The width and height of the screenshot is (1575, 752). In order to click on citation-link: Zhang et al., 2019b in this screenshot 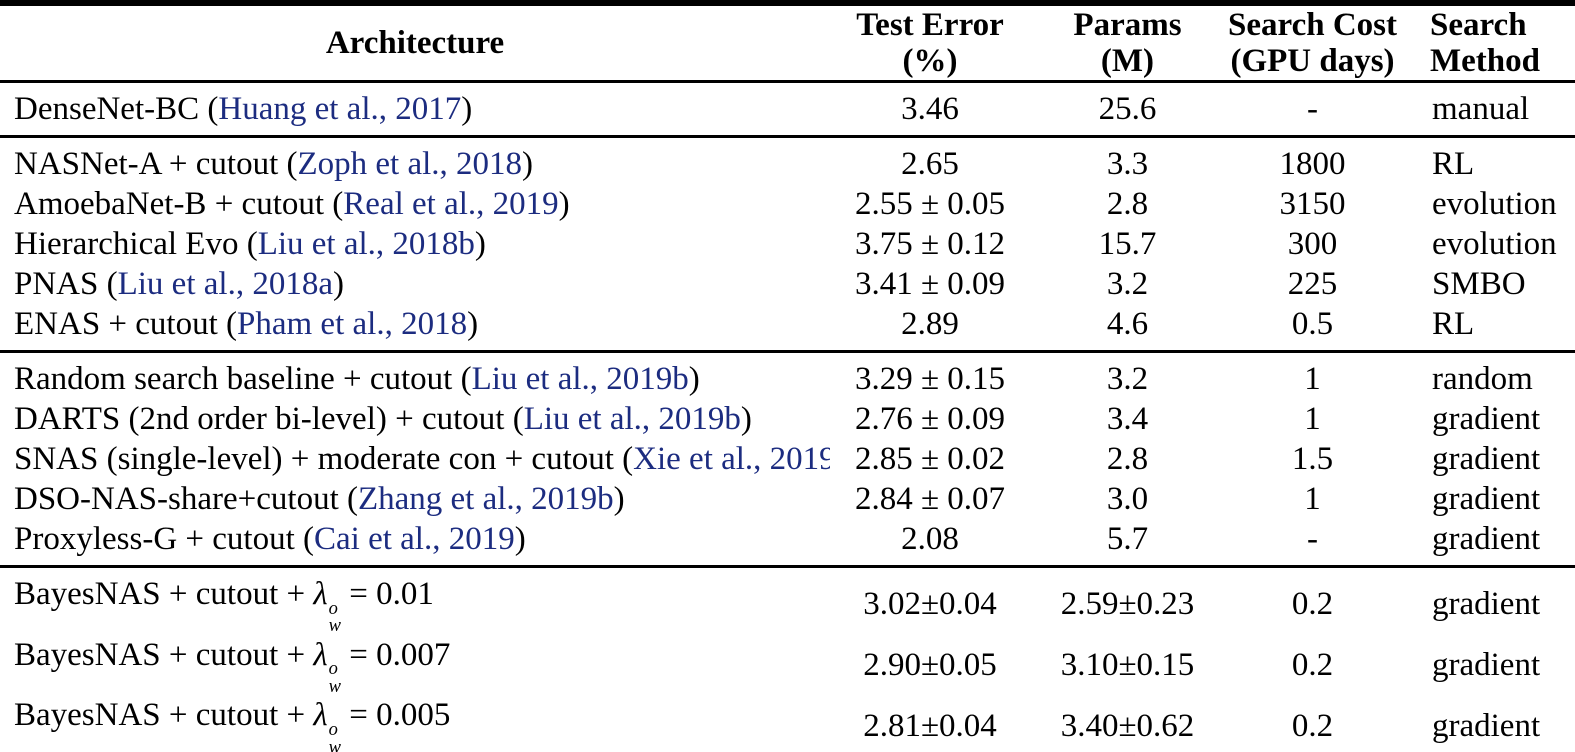, I will do `click(485, 499)`.